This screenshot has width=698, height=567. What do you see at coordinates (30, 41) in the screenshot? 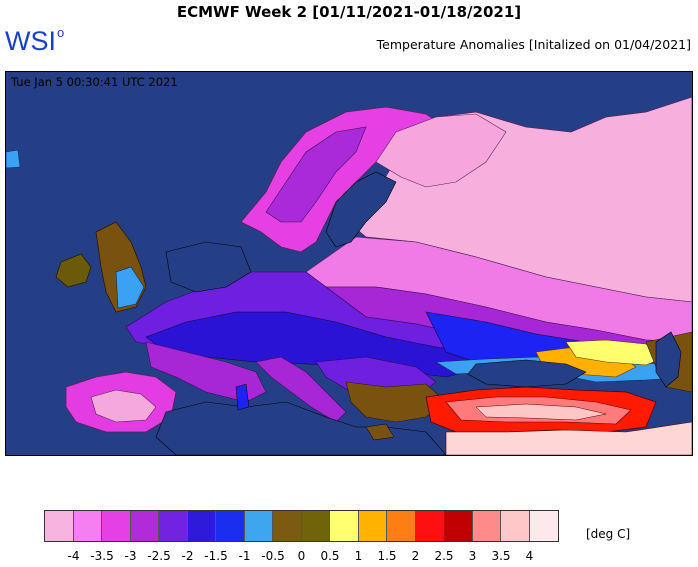
I see `wsi-logo: WSI` at bounding box center [30, 41].